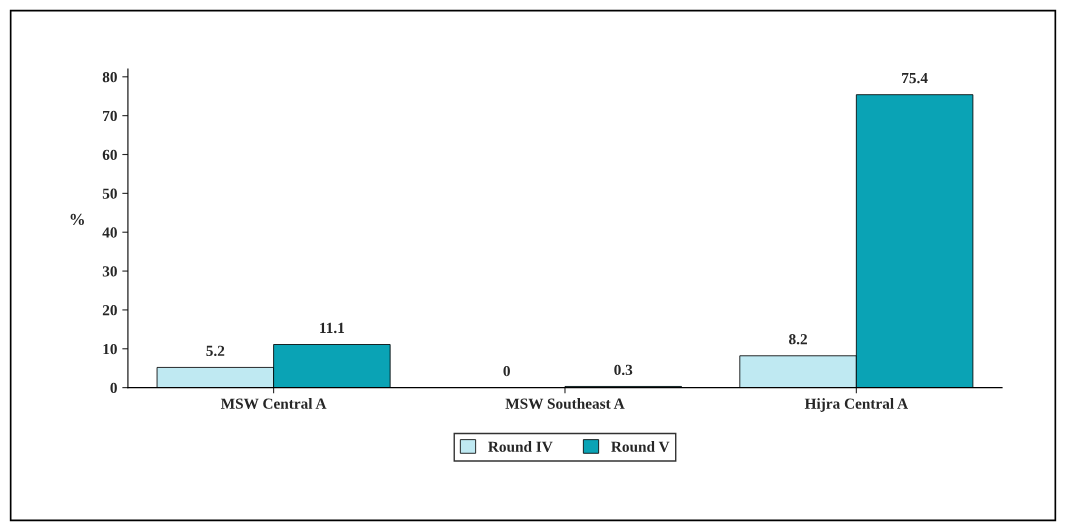 Image resolution: width=1066 pixels, height=531 pixels. Describe the element at coordinates (856, 405) in the screenshot. I see `x-tick-label: Hijra Central A` at that location.